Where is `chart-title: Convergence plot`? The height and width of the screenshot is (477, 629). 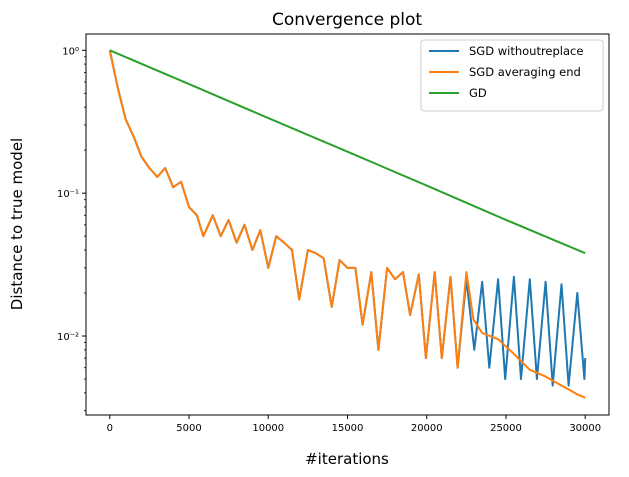
chart-title: Convergence plot is located at coordinates (347, 20).